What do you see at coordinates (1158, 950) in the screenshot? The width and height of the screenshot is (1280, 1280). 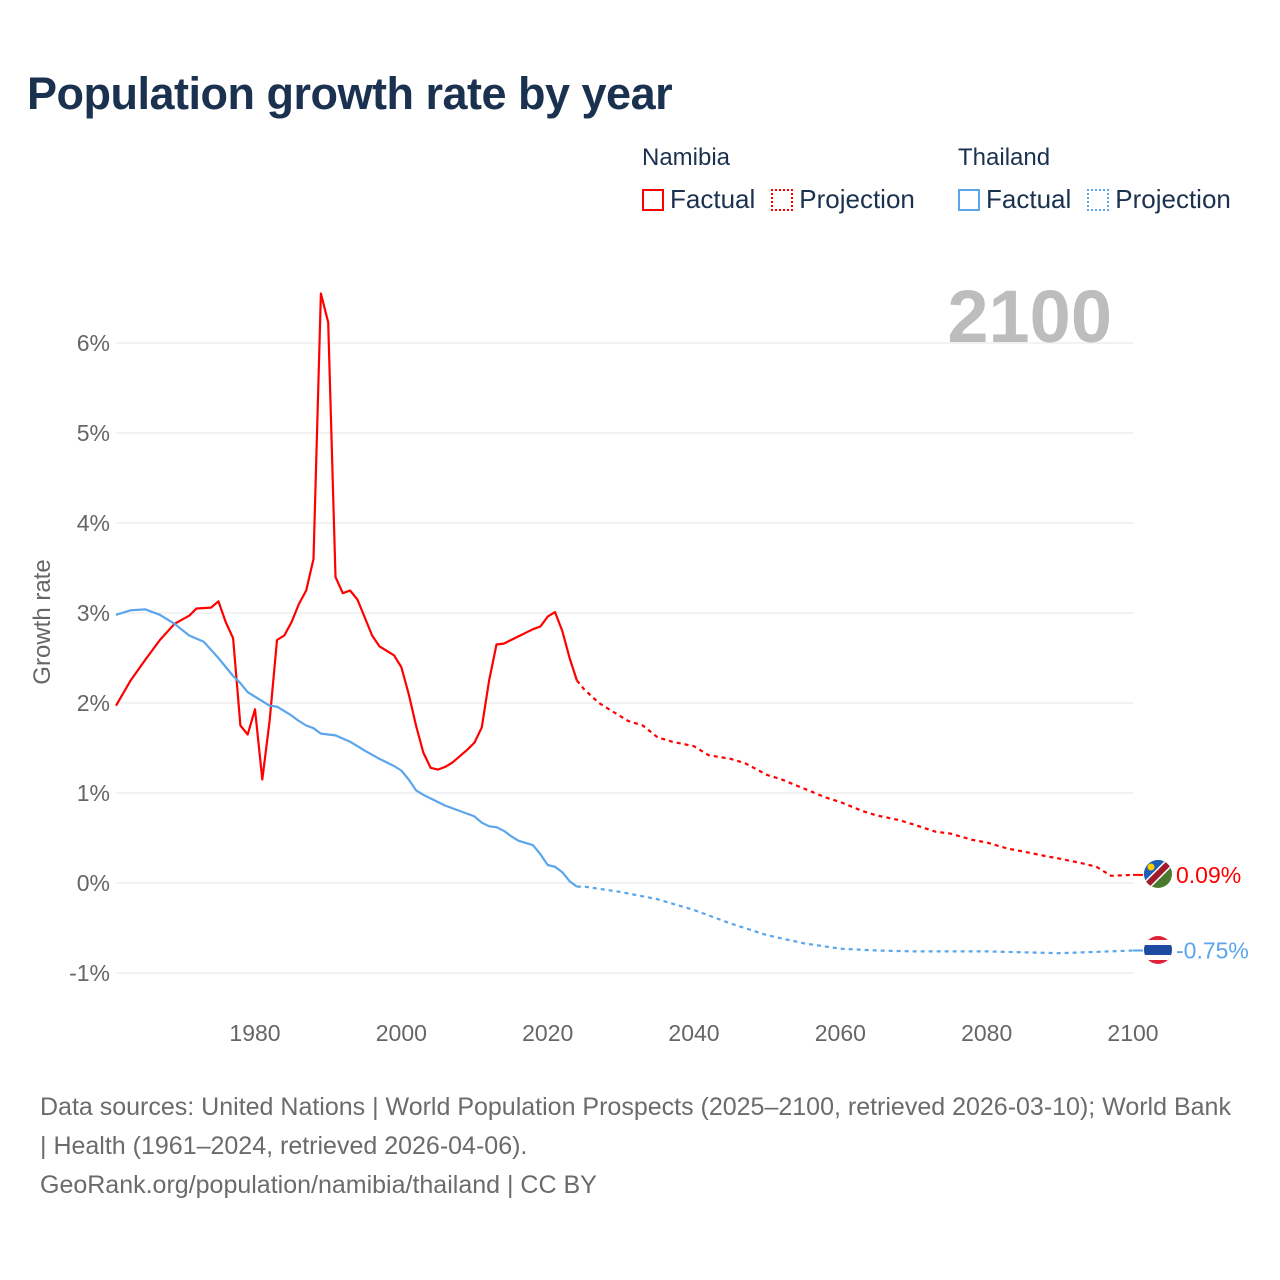 I see `thailand-flag-icon` at bounding box center [1158, 950].